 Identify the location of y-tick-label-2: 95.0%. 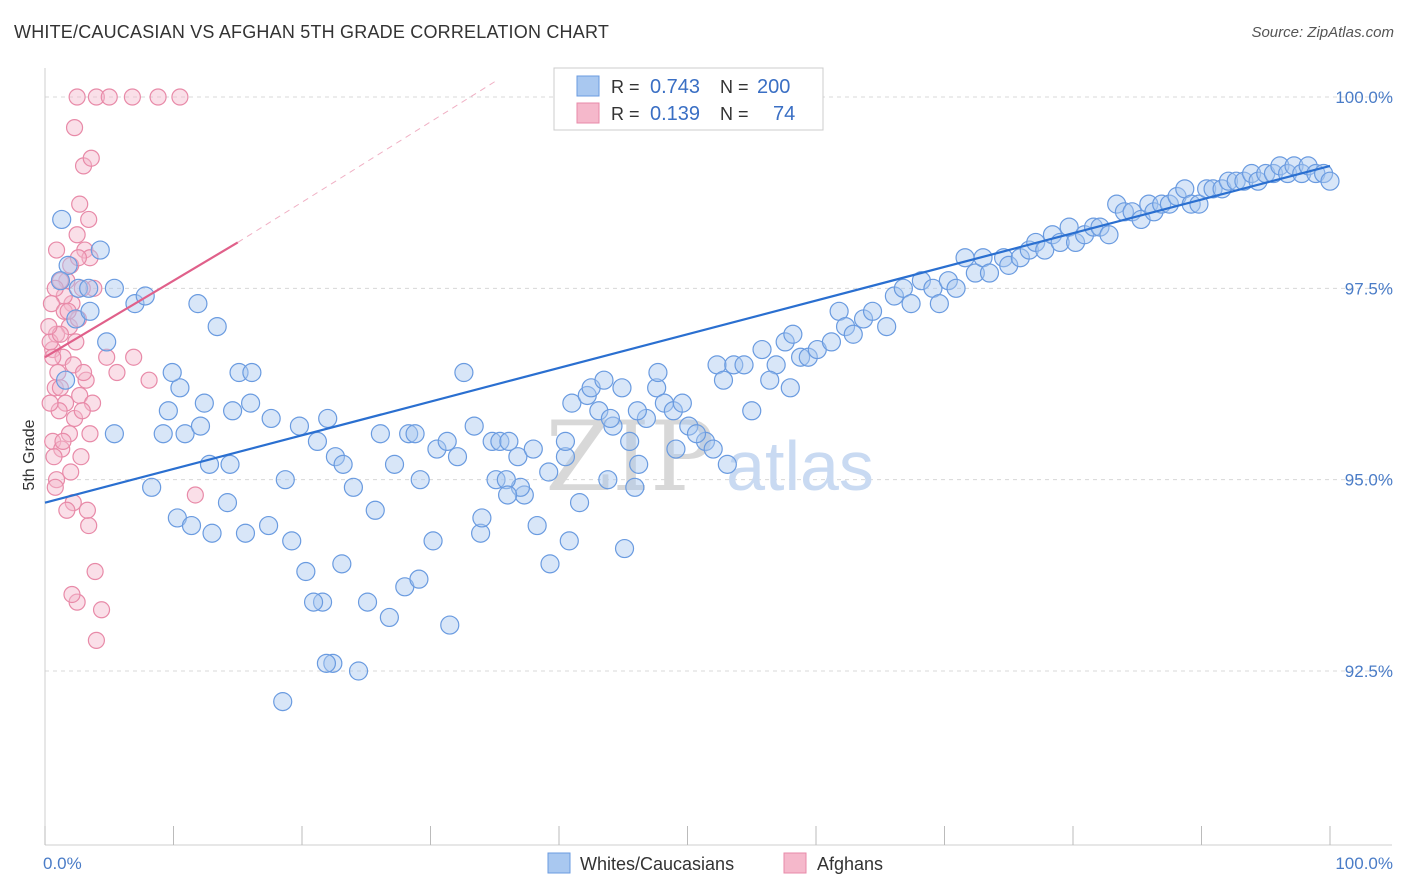
(1369, 480).